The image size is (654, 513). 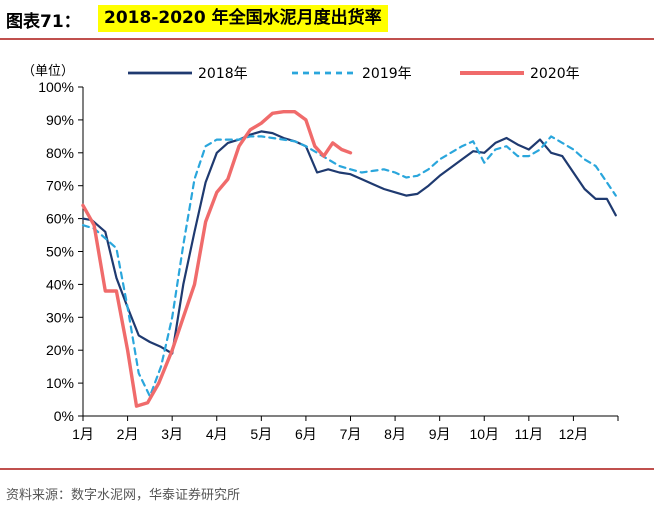 What do you see at coordinates (387, 74) in the screenshot?
I see `legend-label-2: 2019年` at bounding box center [387, 74].